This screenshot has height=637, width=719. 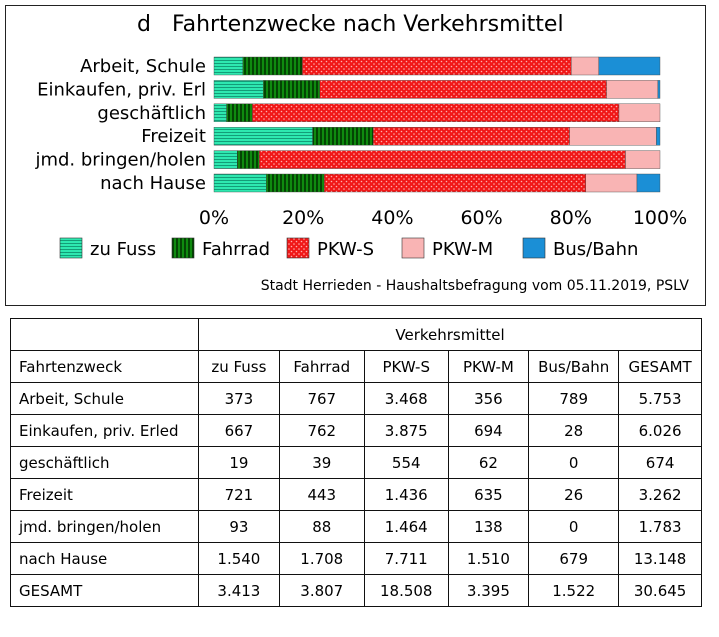 I want to click on table-cell: 1.510, so click(x=488, y=558).